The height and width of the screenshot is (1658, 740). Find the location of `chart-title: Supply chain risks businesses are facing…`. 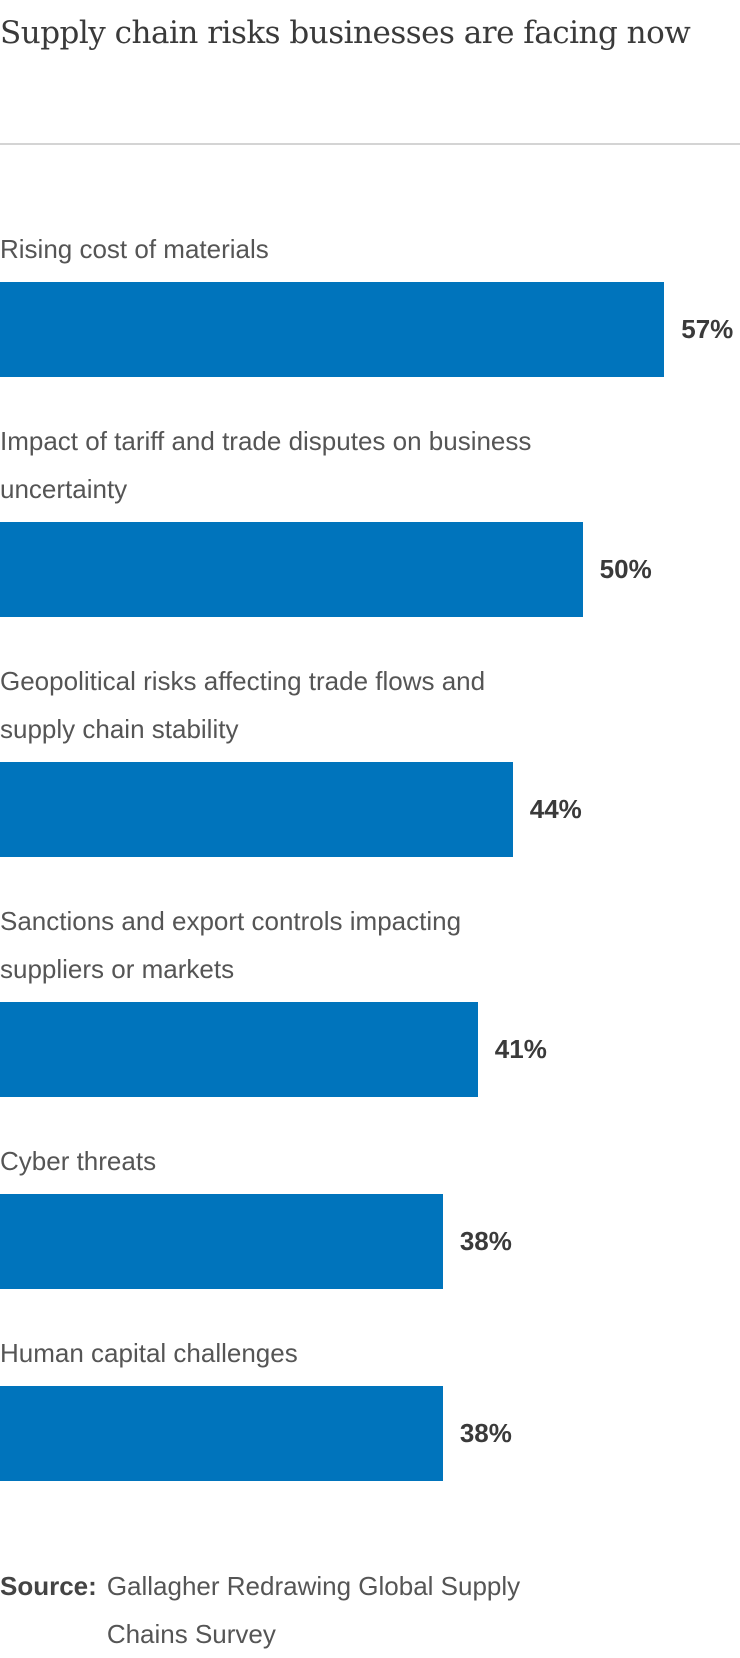

chart-title: Supply chain risks businesses are facing… is located at coordinates (345, 33).